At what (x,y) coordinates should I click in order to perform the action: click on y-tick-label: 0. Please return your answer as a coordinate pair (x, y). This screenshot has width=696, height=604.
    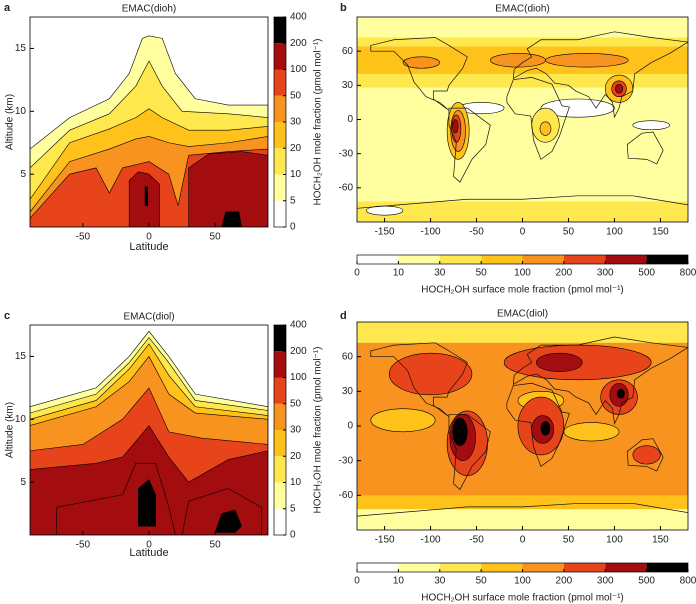
    Looking at the image, I should click on (350, 119).